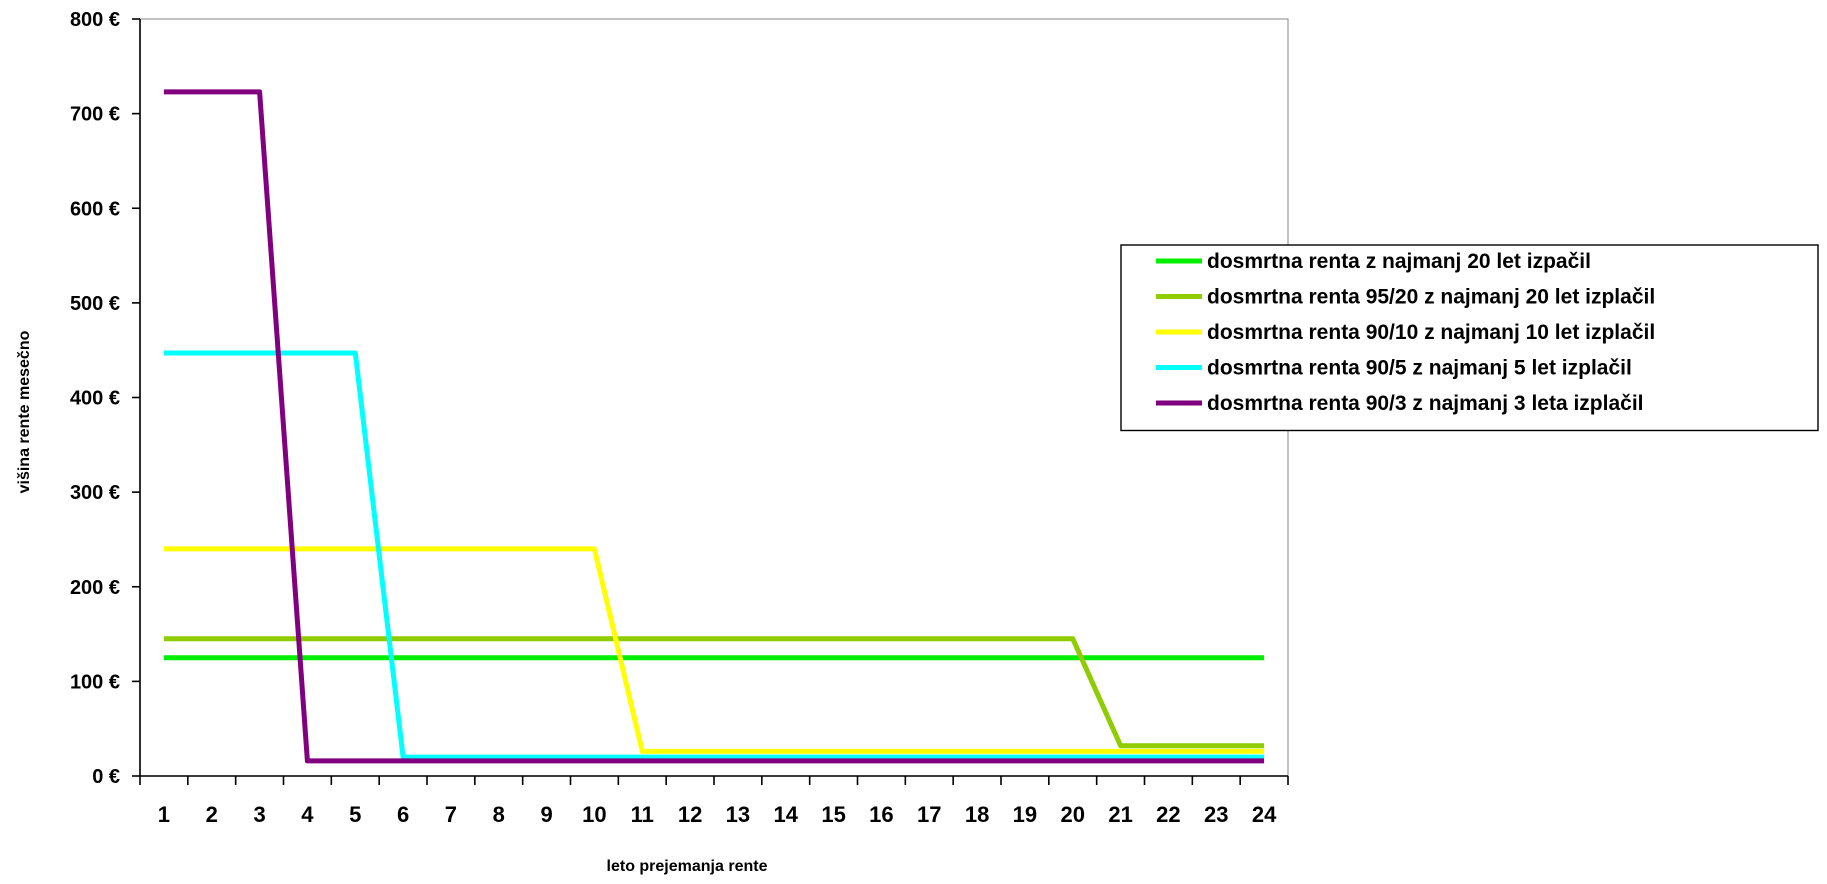 This screenshot has height=884, width=1827. Describe the element at coordinates (546, 814) in the screenshot. I see `x-tick-label: 9` at that location.